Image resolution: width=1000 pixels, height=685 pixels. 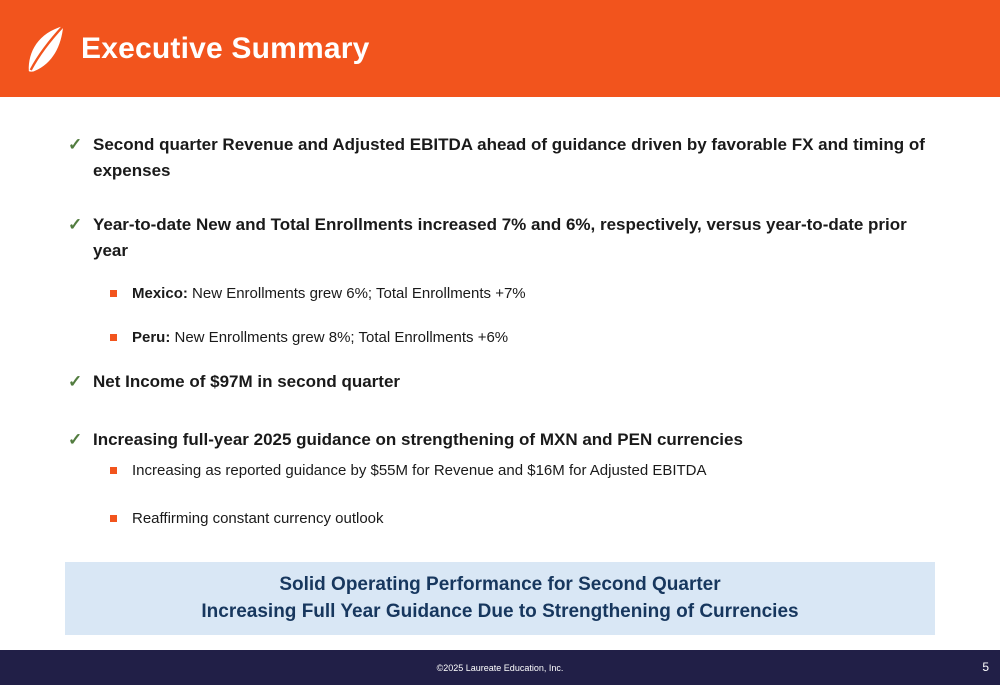 I want to click on bullet-net-income: ✓ Net Income of $97M in second quarter, so click(x=502, y=382).